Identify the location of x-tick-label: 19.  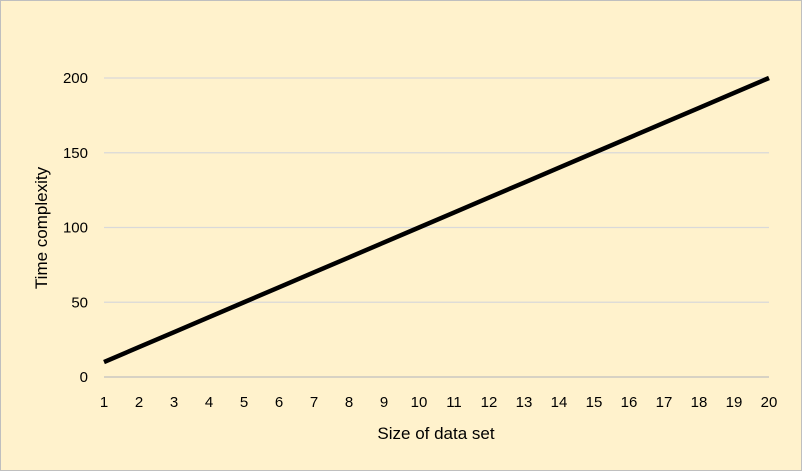
(734, 402).